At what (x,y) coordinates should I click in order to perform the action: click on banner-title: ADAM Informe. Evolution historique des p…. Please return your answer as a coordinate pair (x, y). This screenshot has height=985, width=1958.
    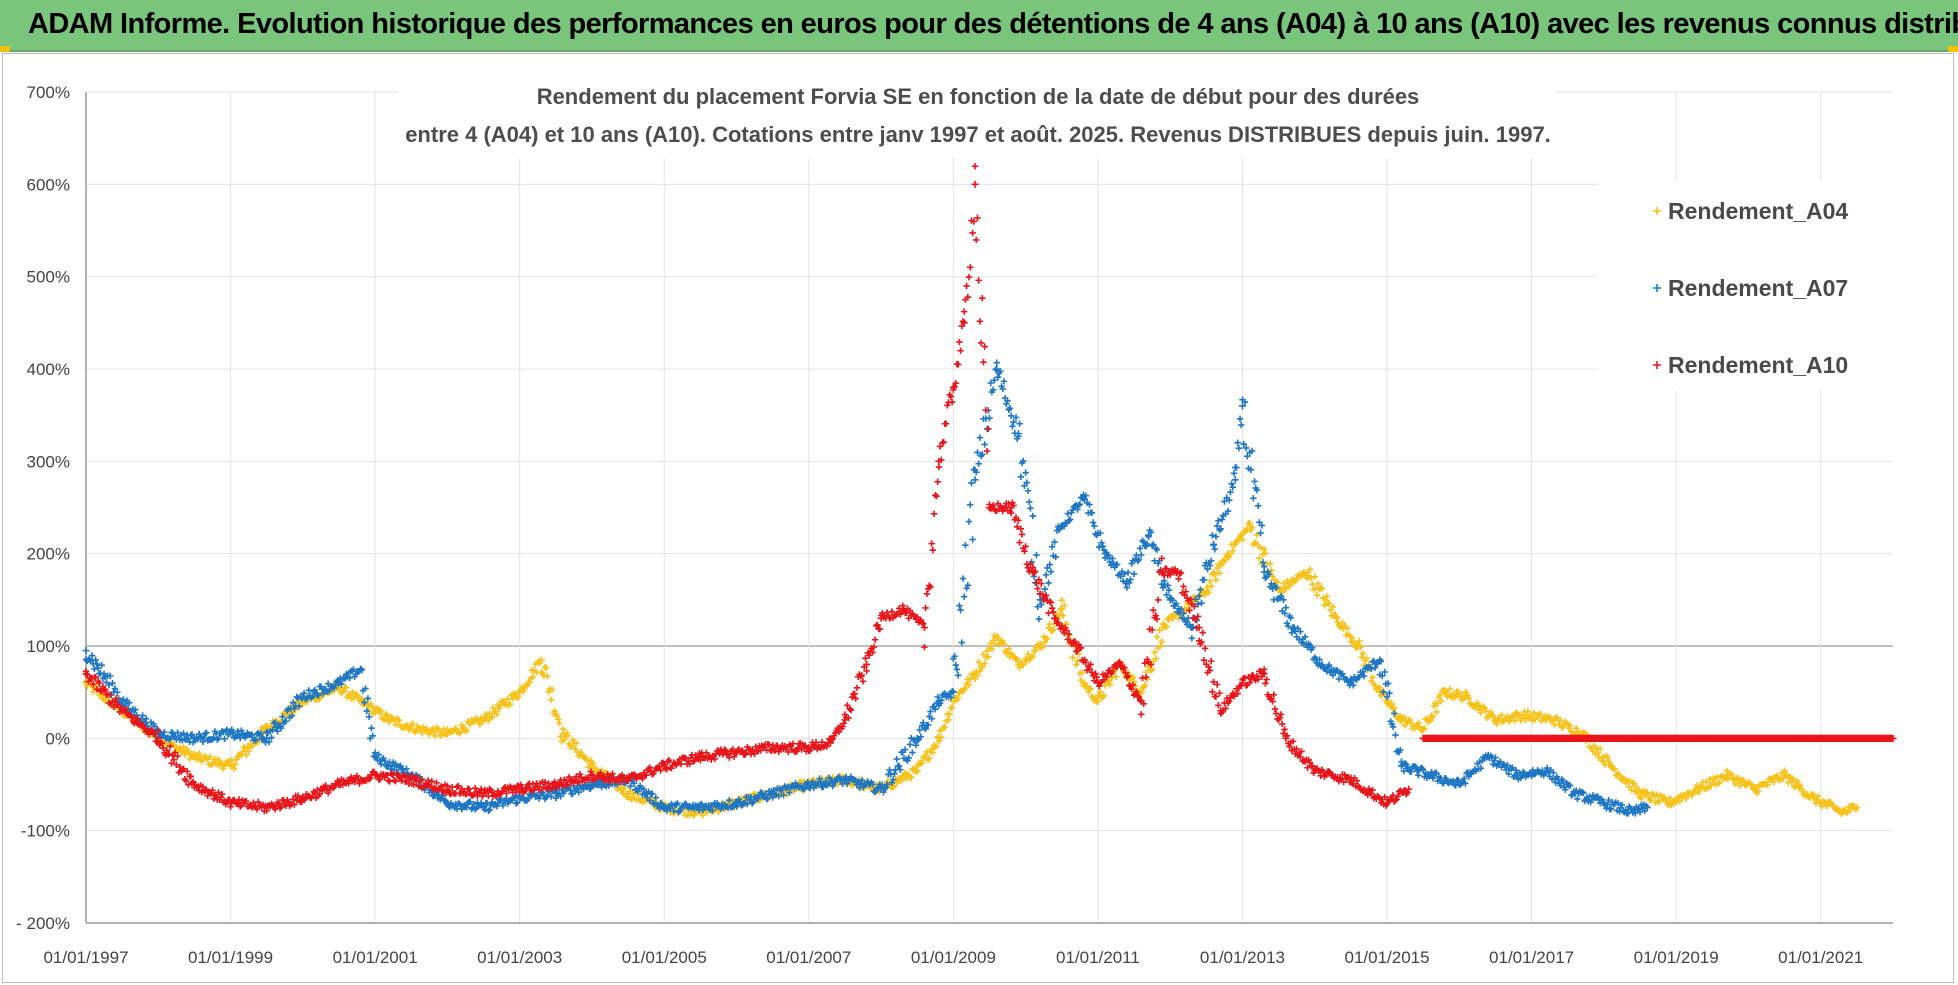
    Looking at the image, I should click on (993, 24).